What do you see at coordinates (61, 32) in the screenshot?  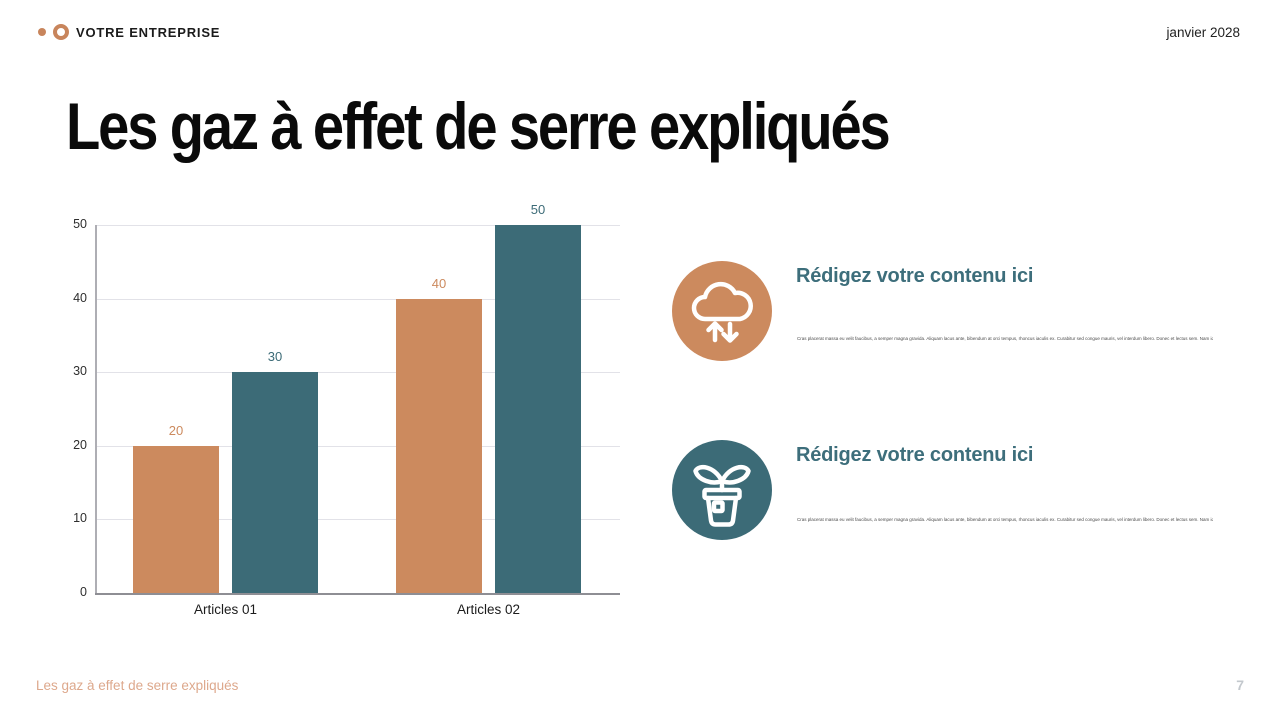 I see `logo-ring-icon` at bounding box center [61, 32].